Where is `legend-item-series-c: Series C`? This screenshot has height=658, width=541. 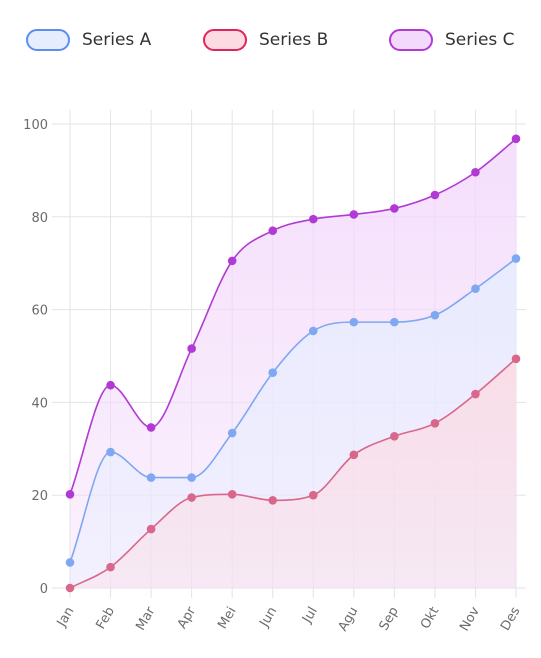 legend-item-series-c: Series C is located at coordinates (452, 40).